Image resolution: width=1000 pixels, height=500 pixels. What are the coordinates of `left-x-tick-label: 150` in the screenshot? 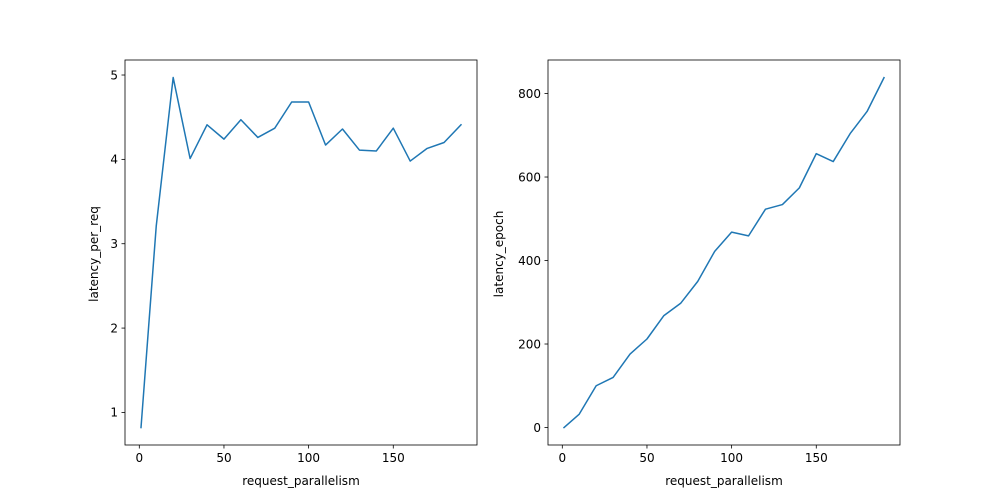 It's located at (393, 458).